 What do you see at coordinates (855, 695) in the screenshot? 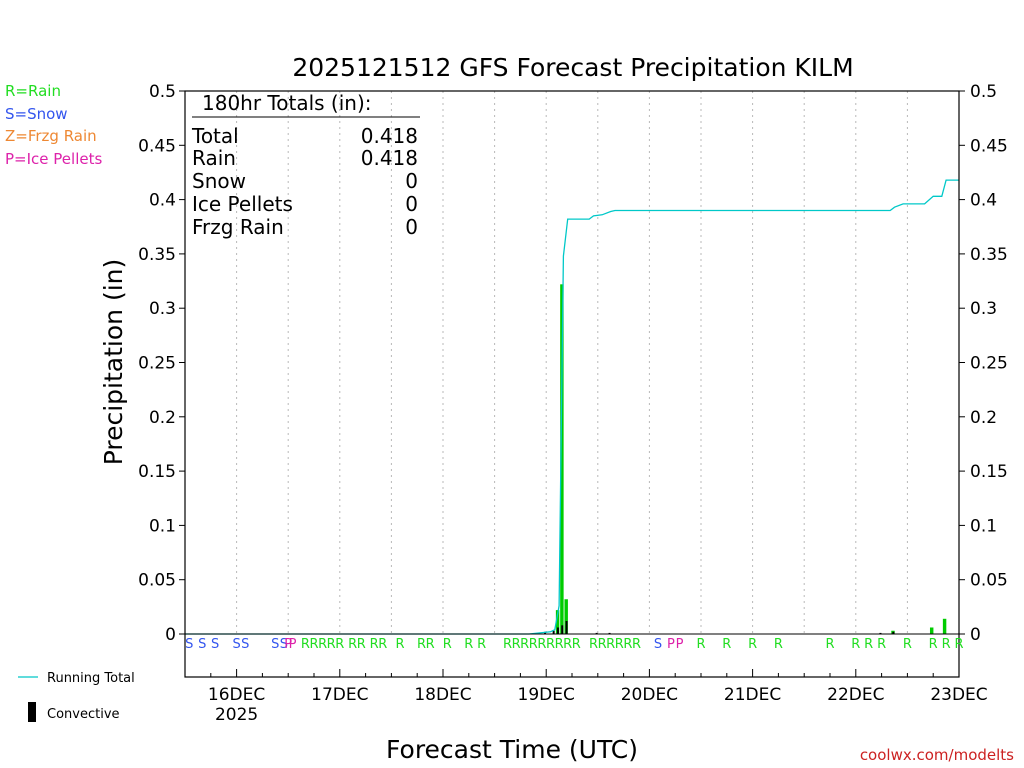
I see `x-tick-label: 22DEC` at bounding box center [855, 695].